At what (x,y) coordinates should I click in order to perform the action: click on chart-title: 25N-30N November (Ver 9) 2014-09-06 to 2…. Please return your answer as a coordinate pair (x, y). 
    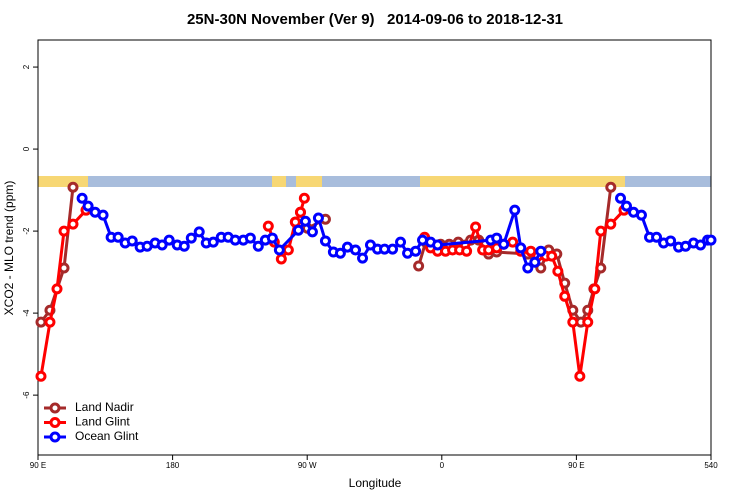
    Looking at the image, I should click on (375, 19).